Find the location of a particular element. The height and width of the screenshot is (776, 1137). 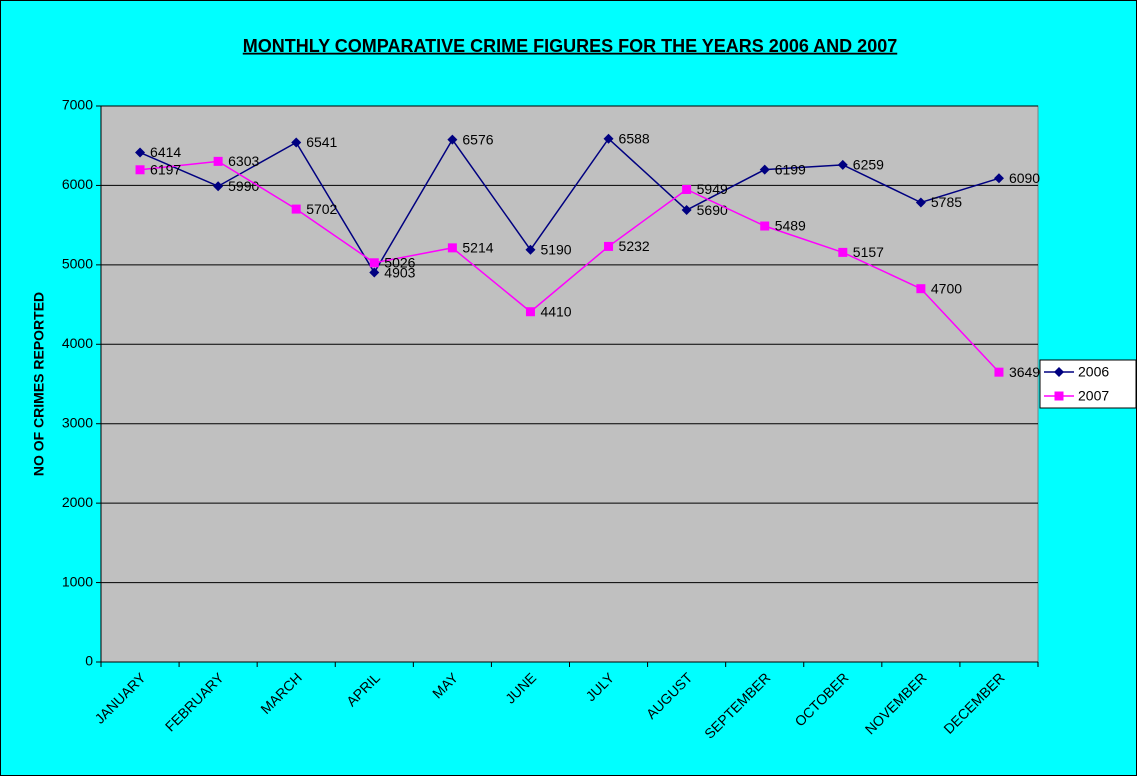

data-label: 5190 is located at coordinates (555, 249).